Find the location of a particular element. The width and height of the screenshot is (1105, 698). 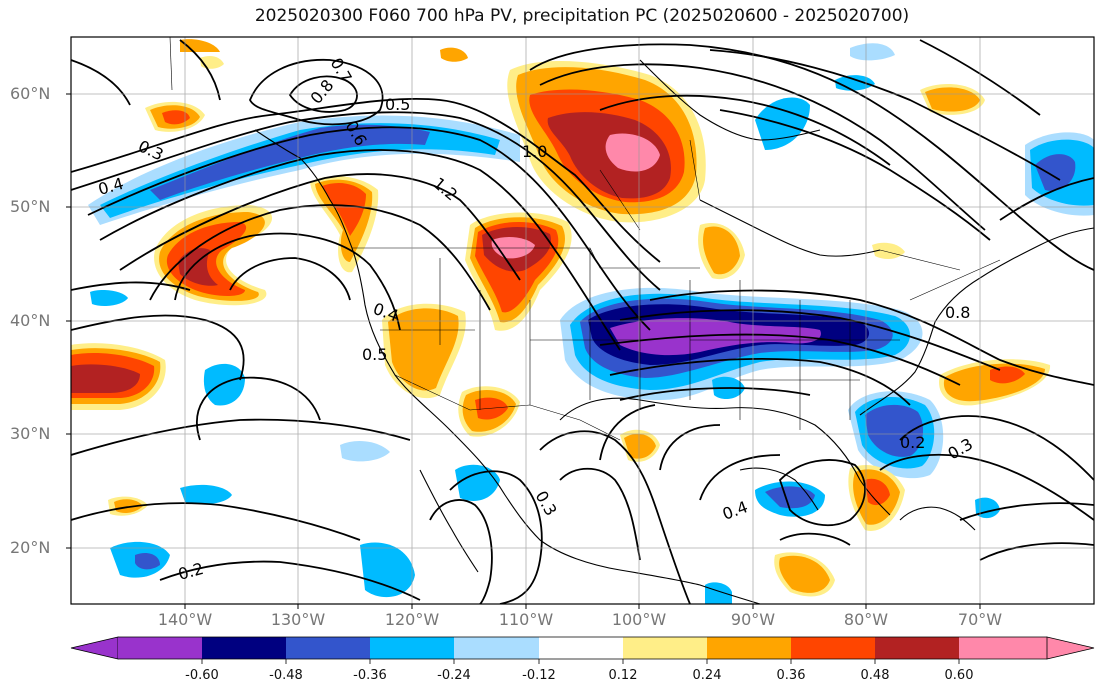

colorbar-extend-low is located at coordinates (94, 648).